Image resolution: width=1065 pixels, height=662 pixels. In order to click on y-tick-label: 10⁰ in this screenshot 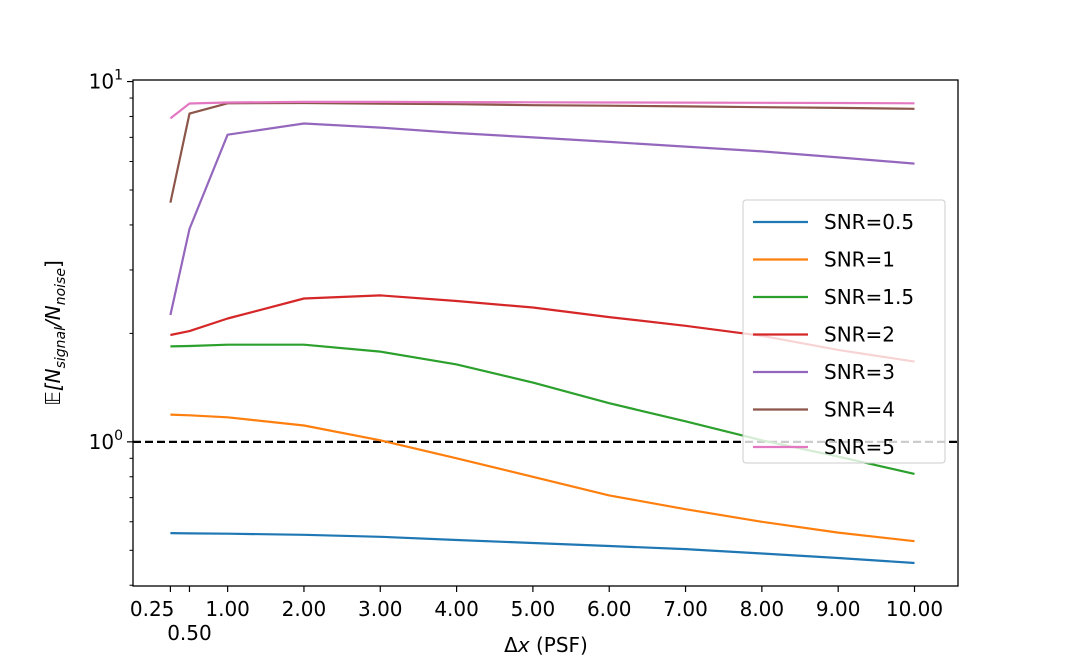, I will do `click(106, 441)`.